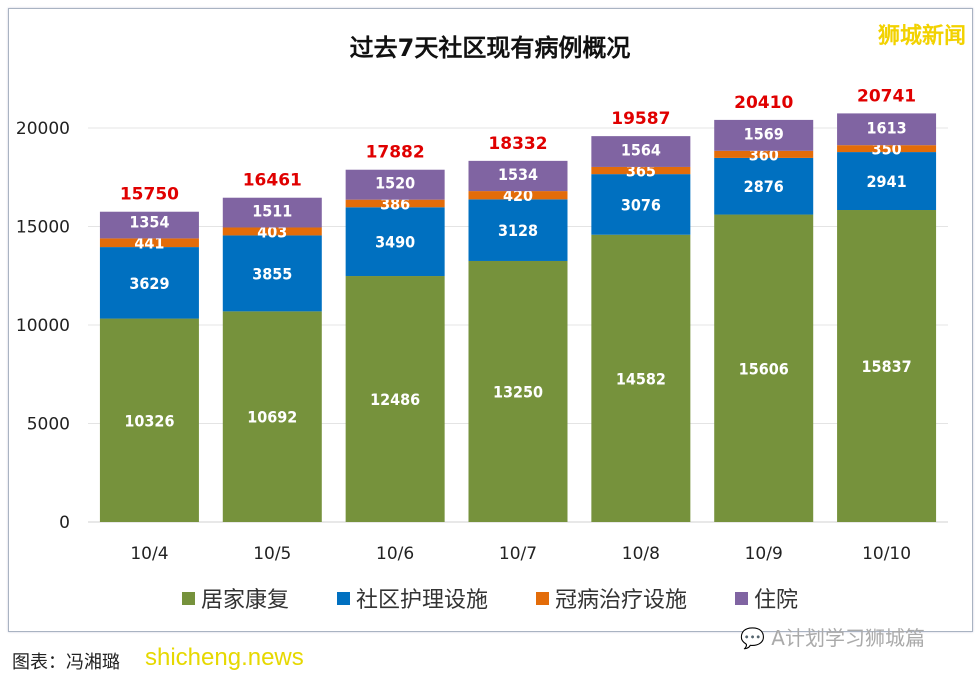 Image resolution: width=980 pixels, height=679 pixels. What do you see at coordinates (490, 48) in the screenshot?
I see `chart-title: 过去7天社区现有病例概况` at bounding box center [490, 48].